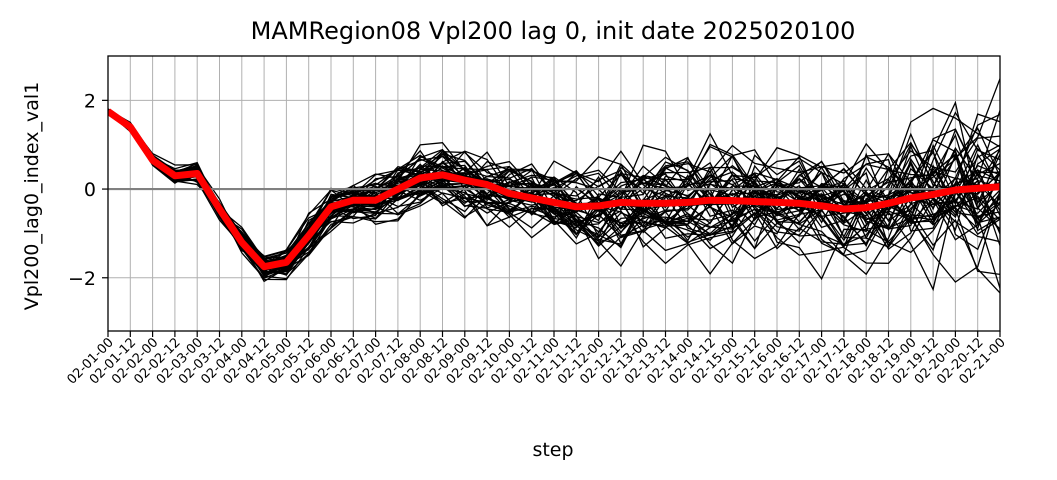 This screenshot has width=1057, height=480. Describe the element at coordinates (32, 196) in the screenshot. I see `y-axis-label: Vpl200_lag0_index_val1` at that location.